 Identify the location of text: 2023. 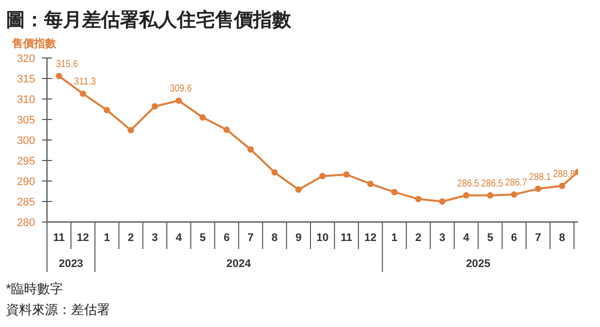
(71, 264).